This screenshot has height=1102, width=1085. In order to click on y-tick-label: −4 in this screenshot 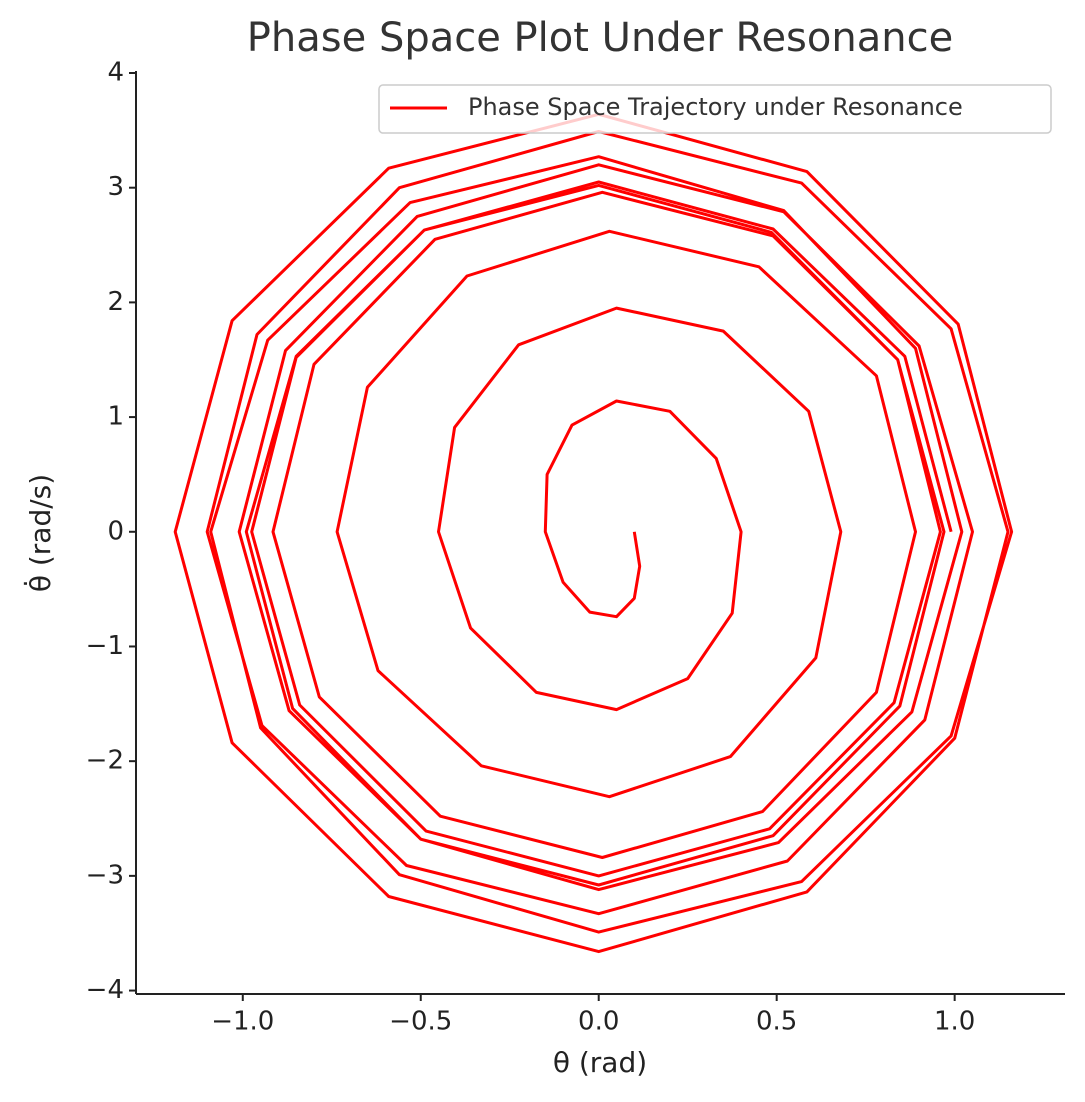, I will do `click(105, 990)`.